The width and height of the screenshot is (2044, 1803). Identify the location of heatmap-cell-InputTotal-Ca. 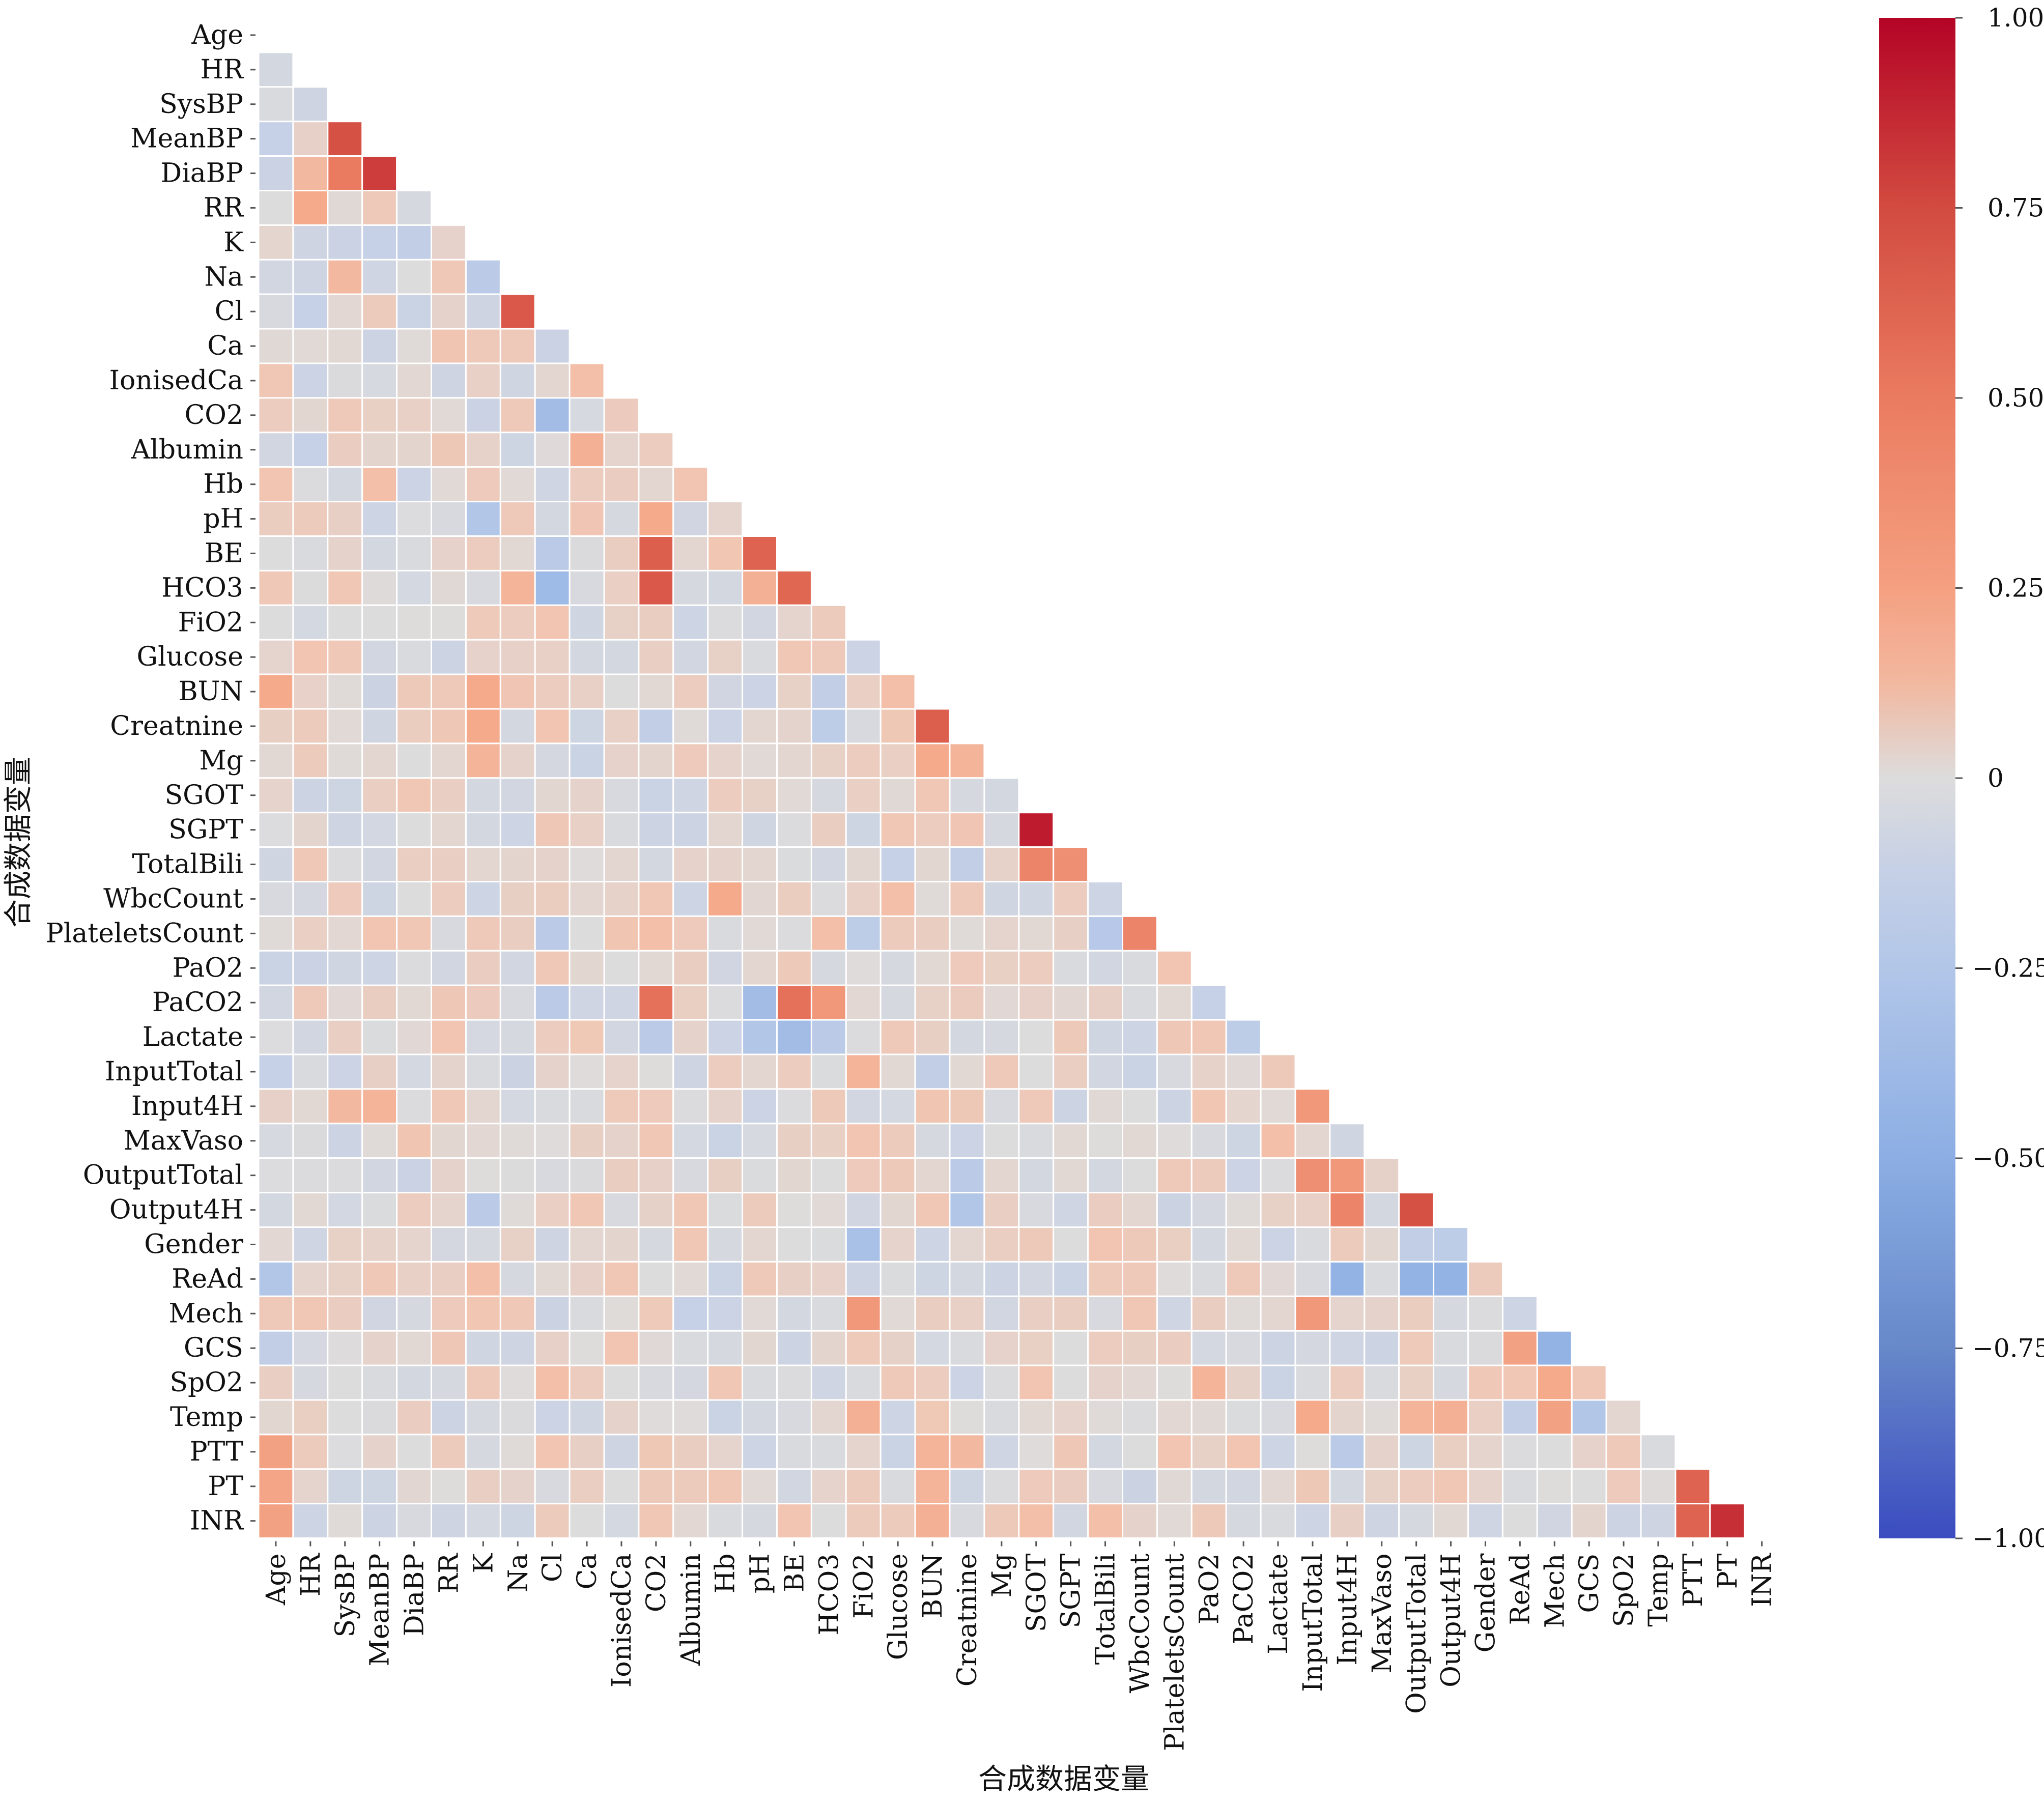
(587, 1071).